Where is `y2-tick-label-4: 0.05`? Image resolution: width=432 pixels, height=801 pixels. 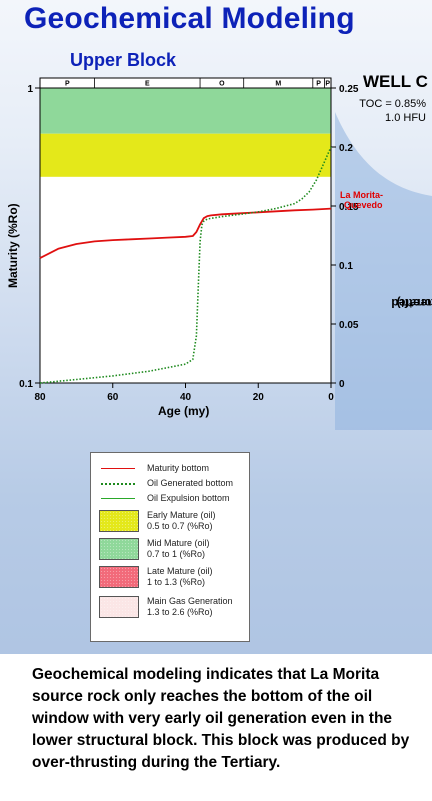 y2-tick-label-4: 0.05 is located at coordinates (349, 325).